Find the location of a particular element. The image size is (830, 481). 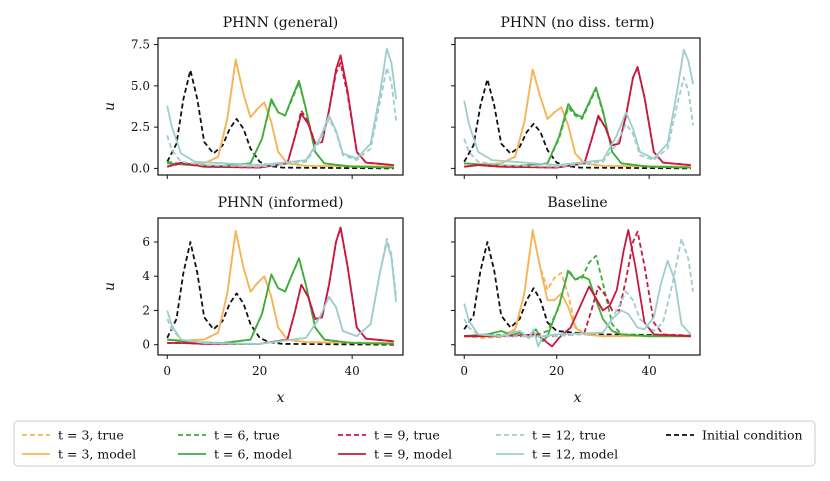

legend-label: t = 3, model is located at coordinates (97, 454).